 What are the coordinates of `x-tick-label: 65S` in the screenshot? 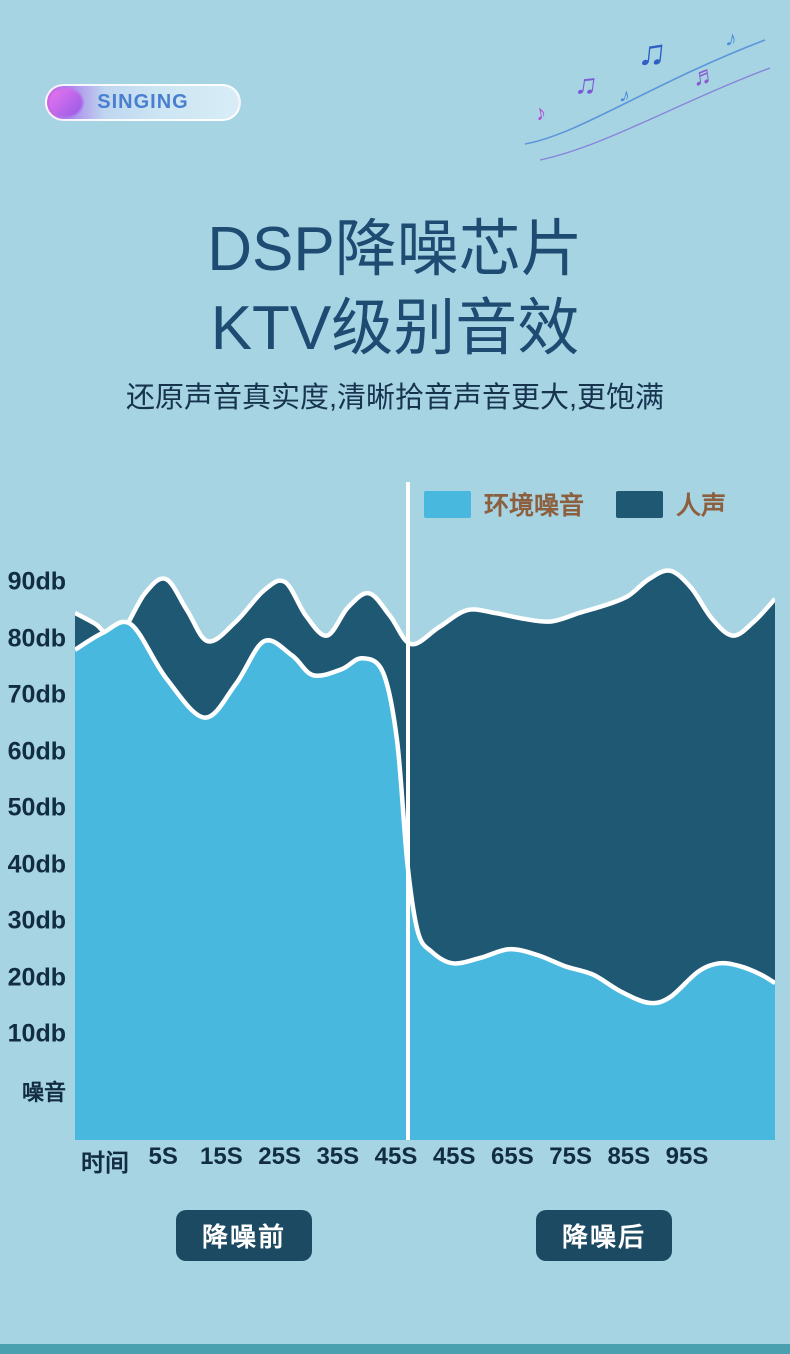 It's located at (512, 1156).